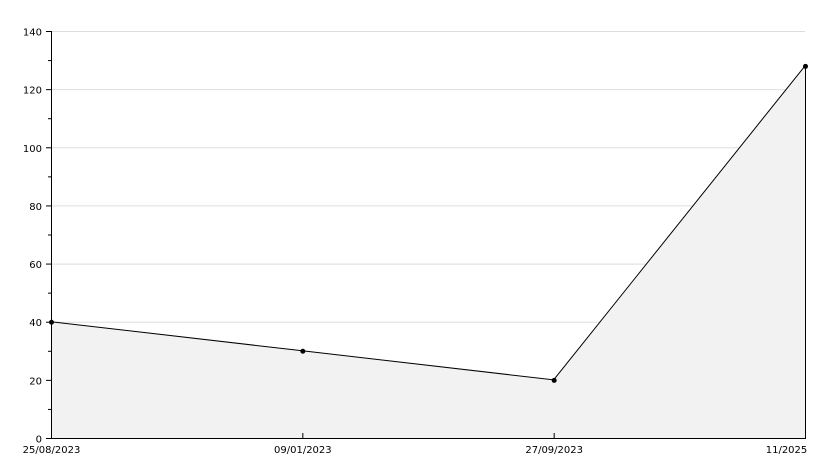  I want to click on x-tick-label: 25/08/2023, so click(52, 450).